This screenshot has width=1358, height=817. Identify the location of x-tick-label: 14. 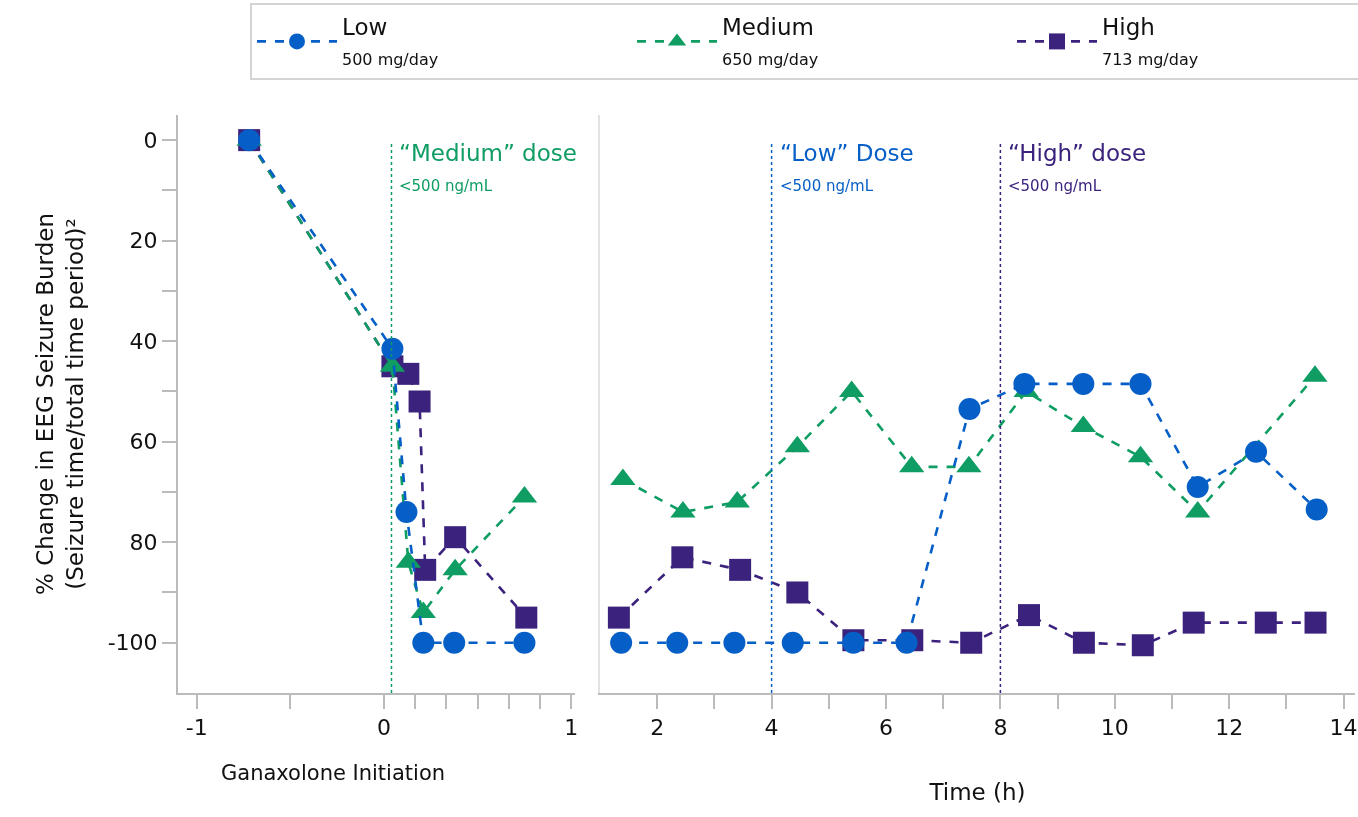
(1343, 728).